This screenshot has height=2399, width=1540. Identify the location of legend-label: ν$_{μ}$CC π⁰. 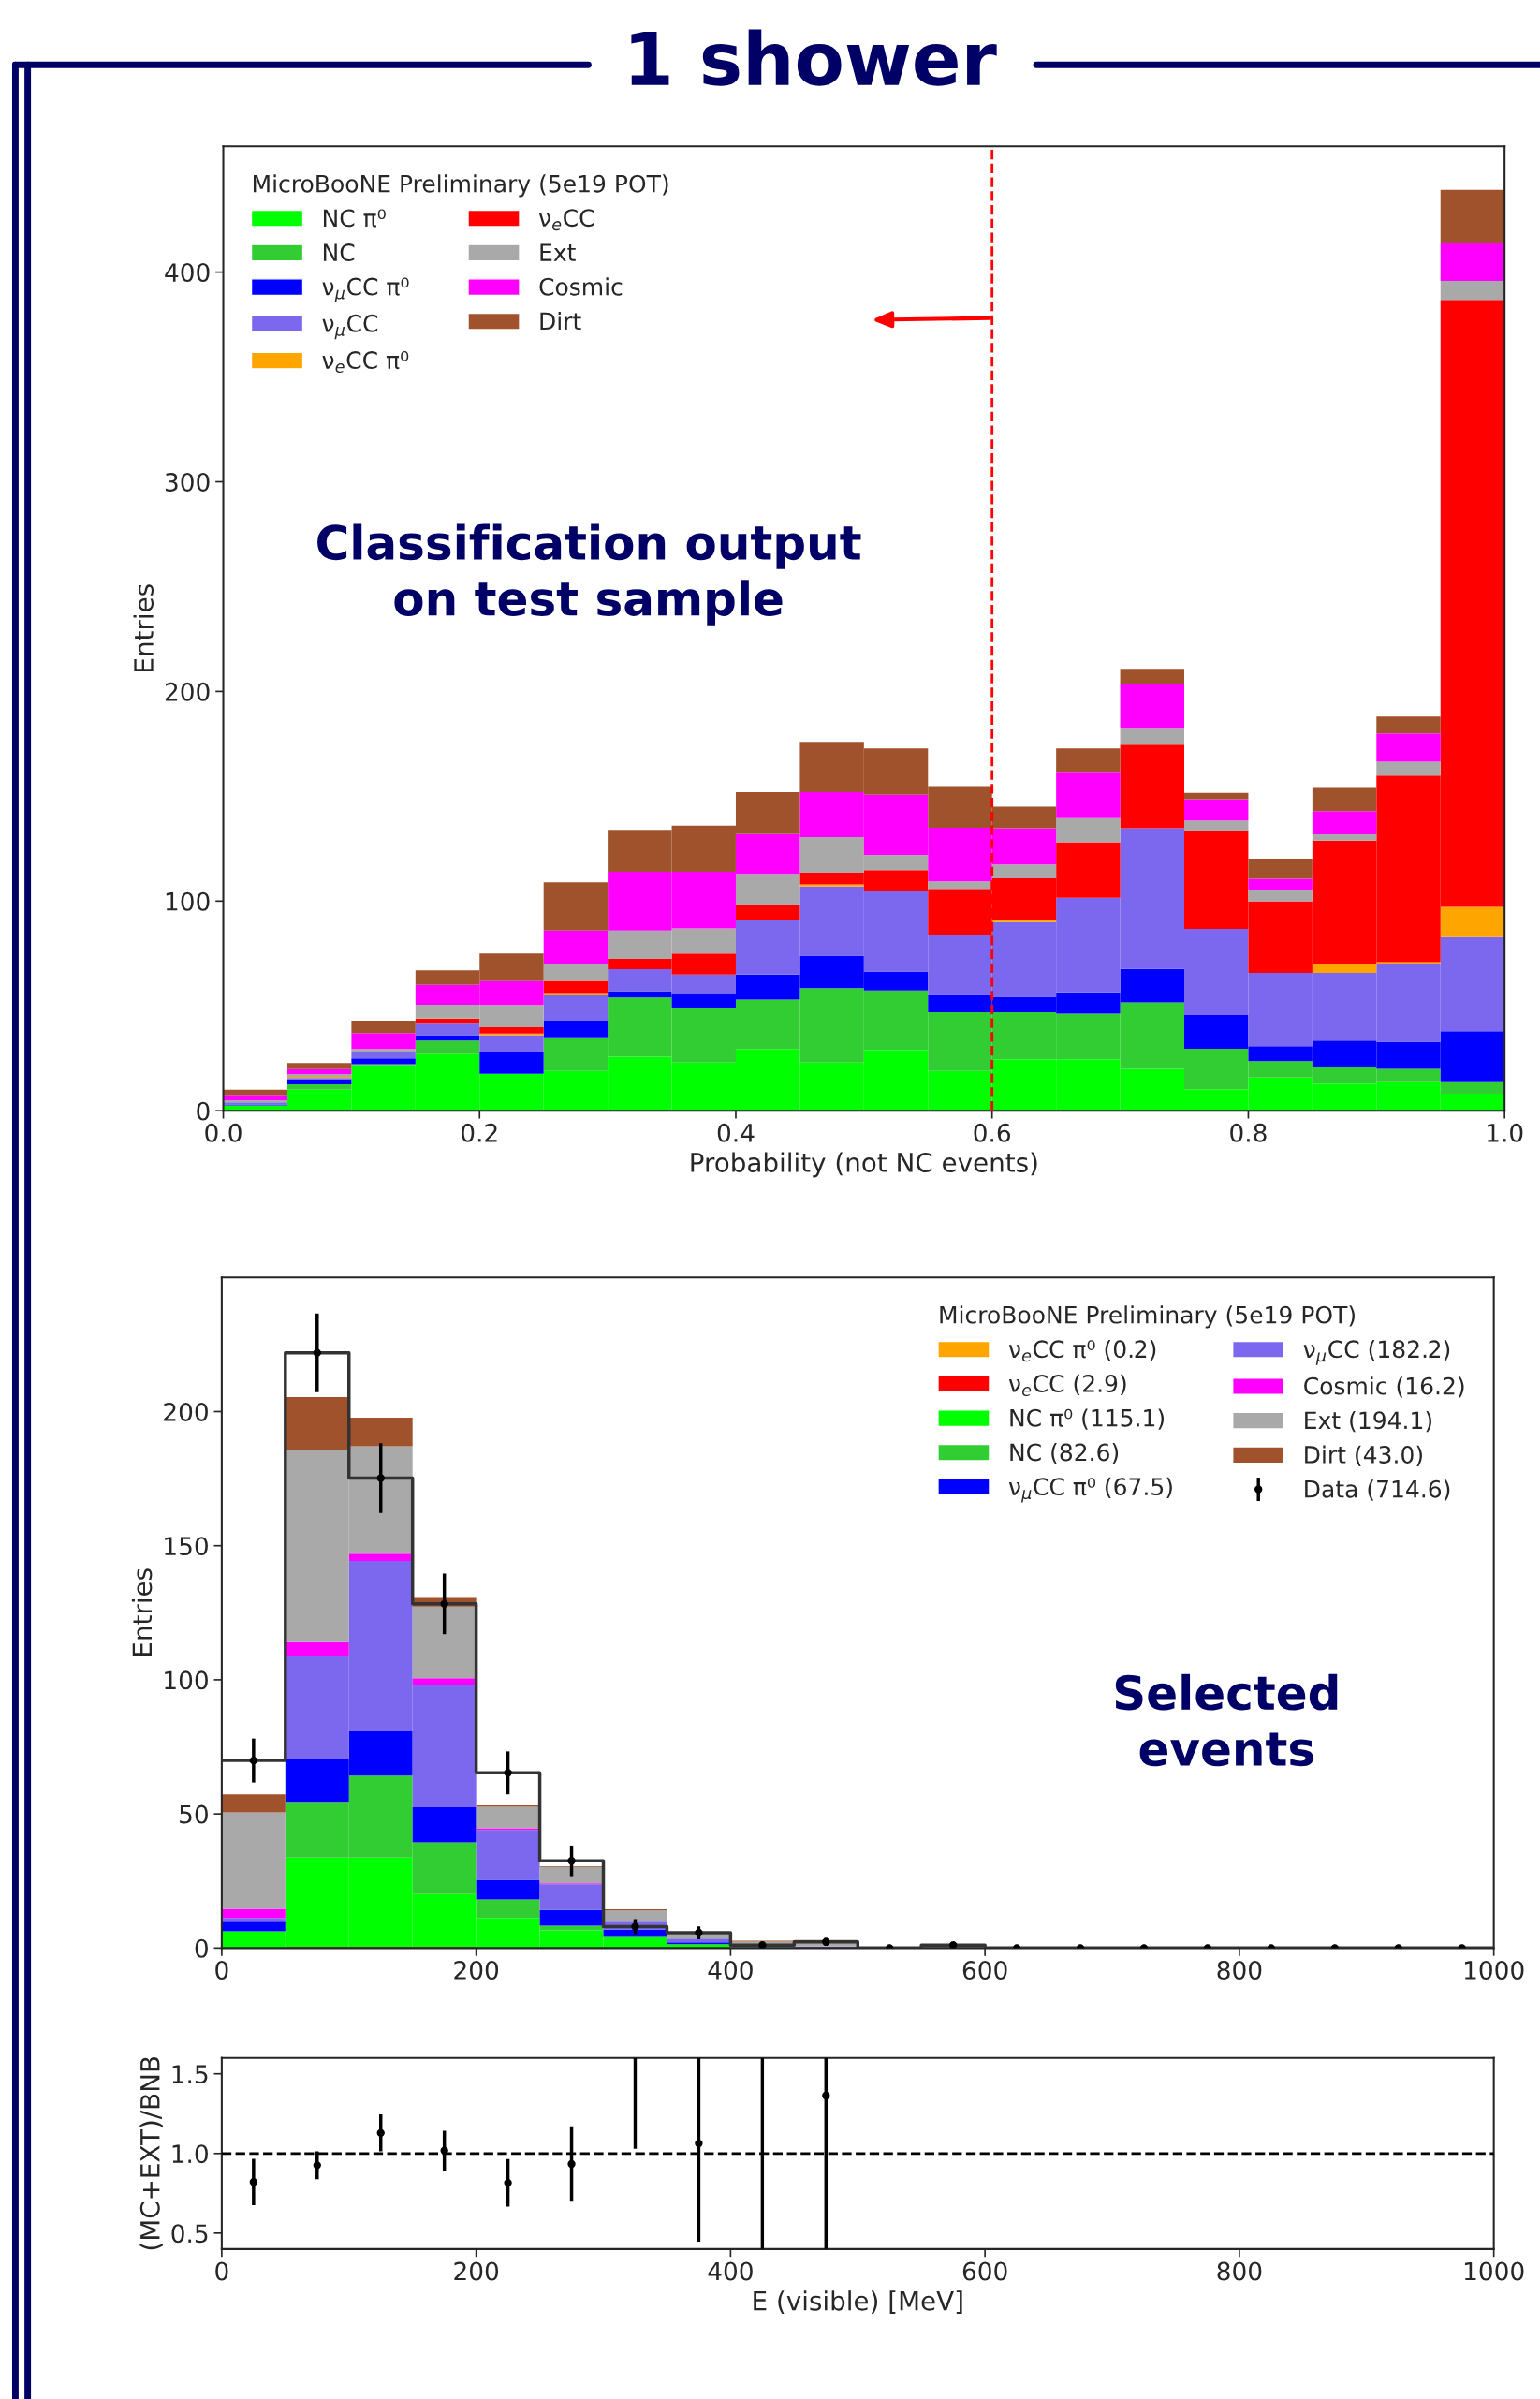
(365, 289).